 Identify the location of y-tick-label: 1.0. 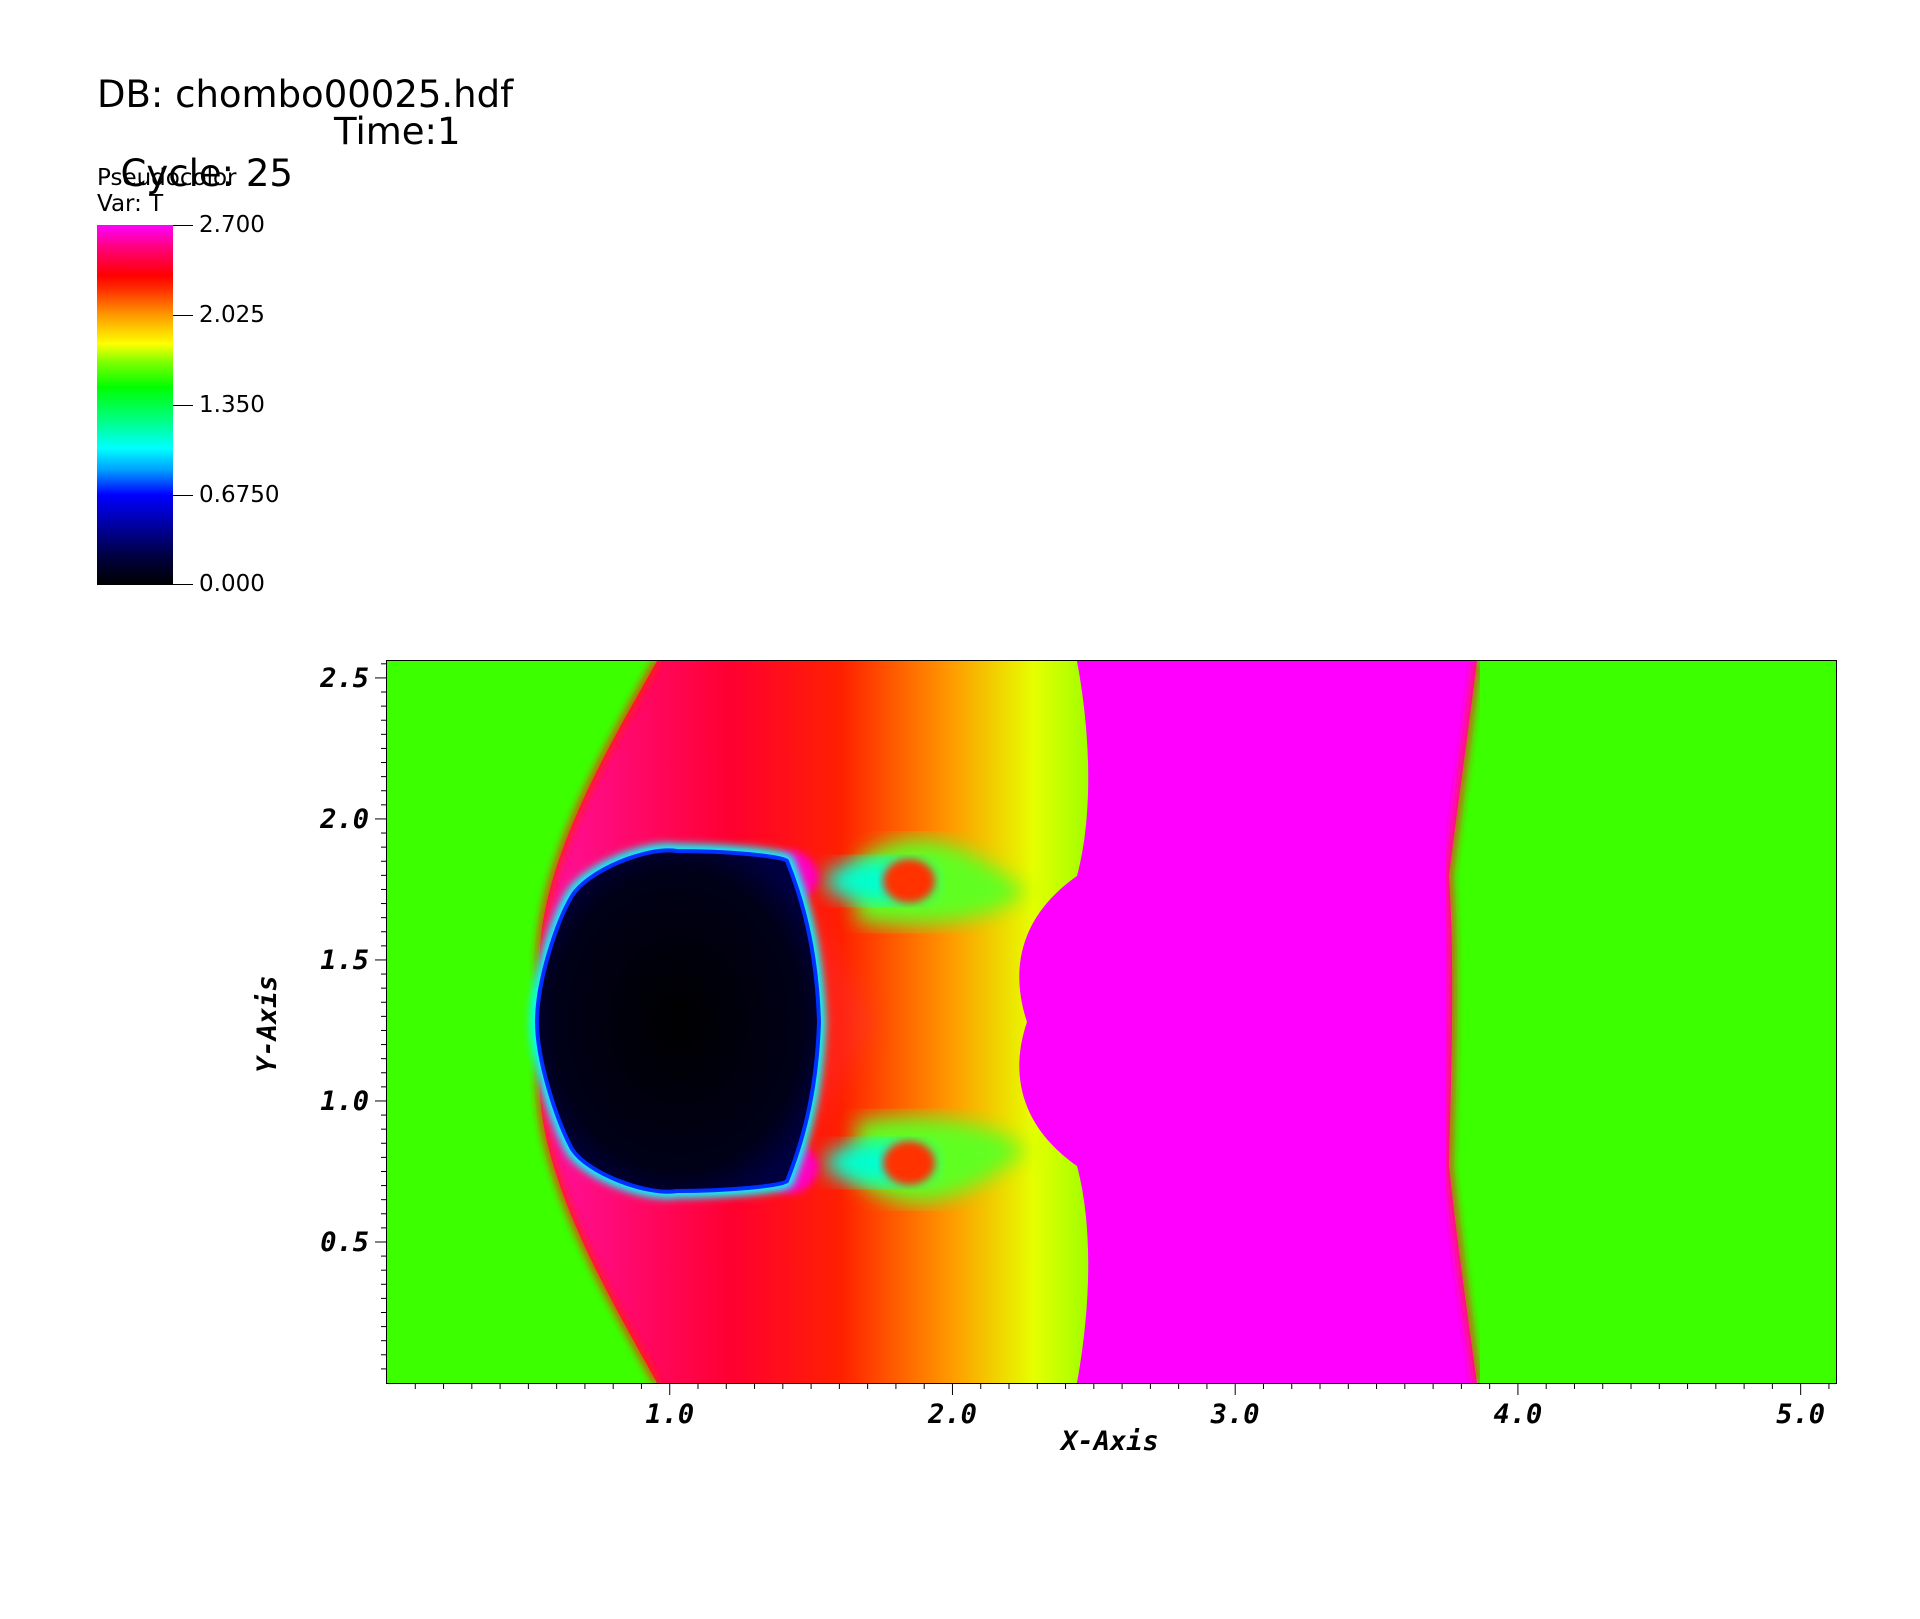
(344, 1101).